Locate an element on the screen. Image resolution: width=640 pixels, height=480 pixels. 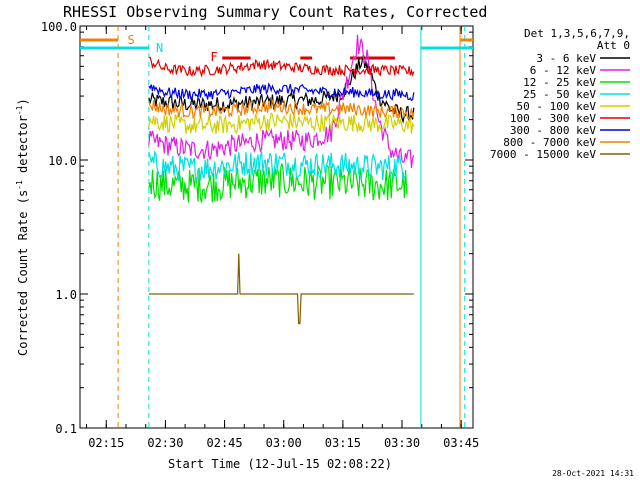
x-tick-label: 02:45 is located at coordinates (225, 443).